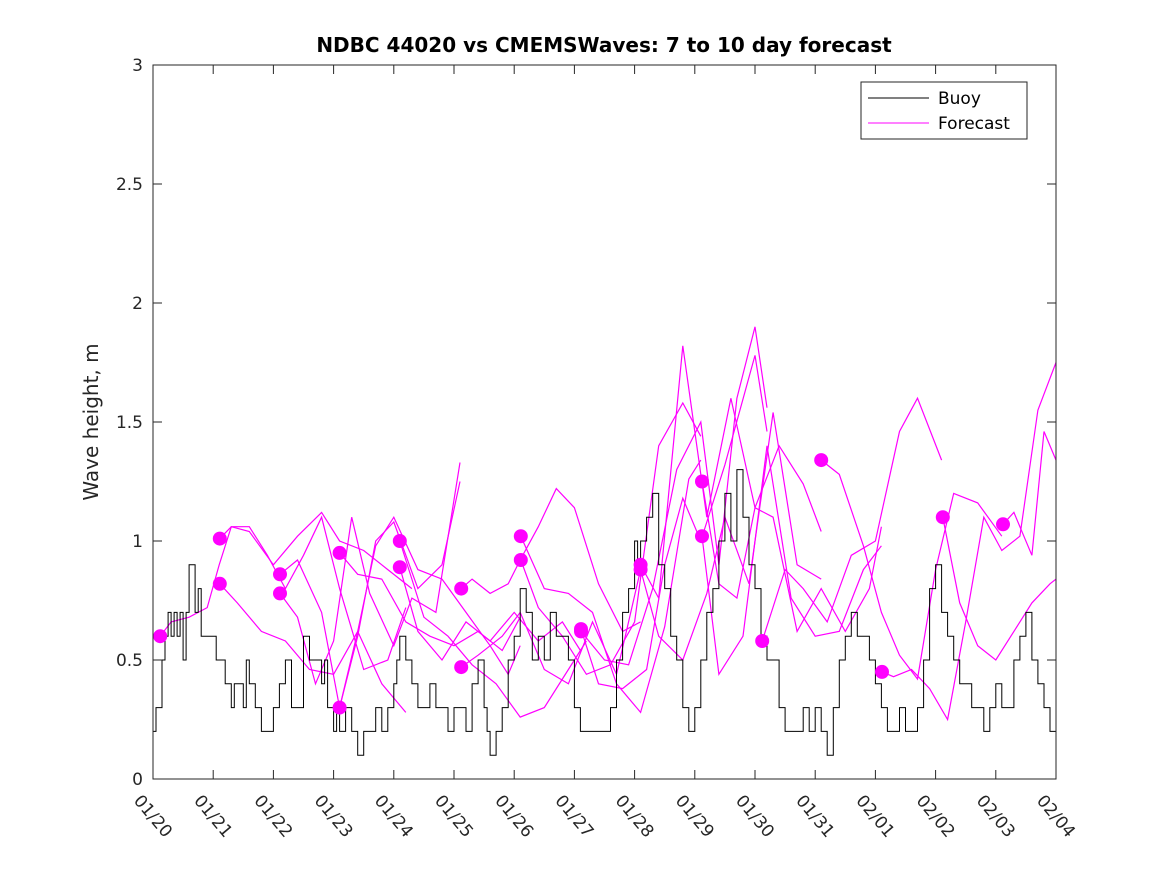 This screenshot has height=875, width=1167. I want to click on y-tick-label: 1, so click(137, 542).